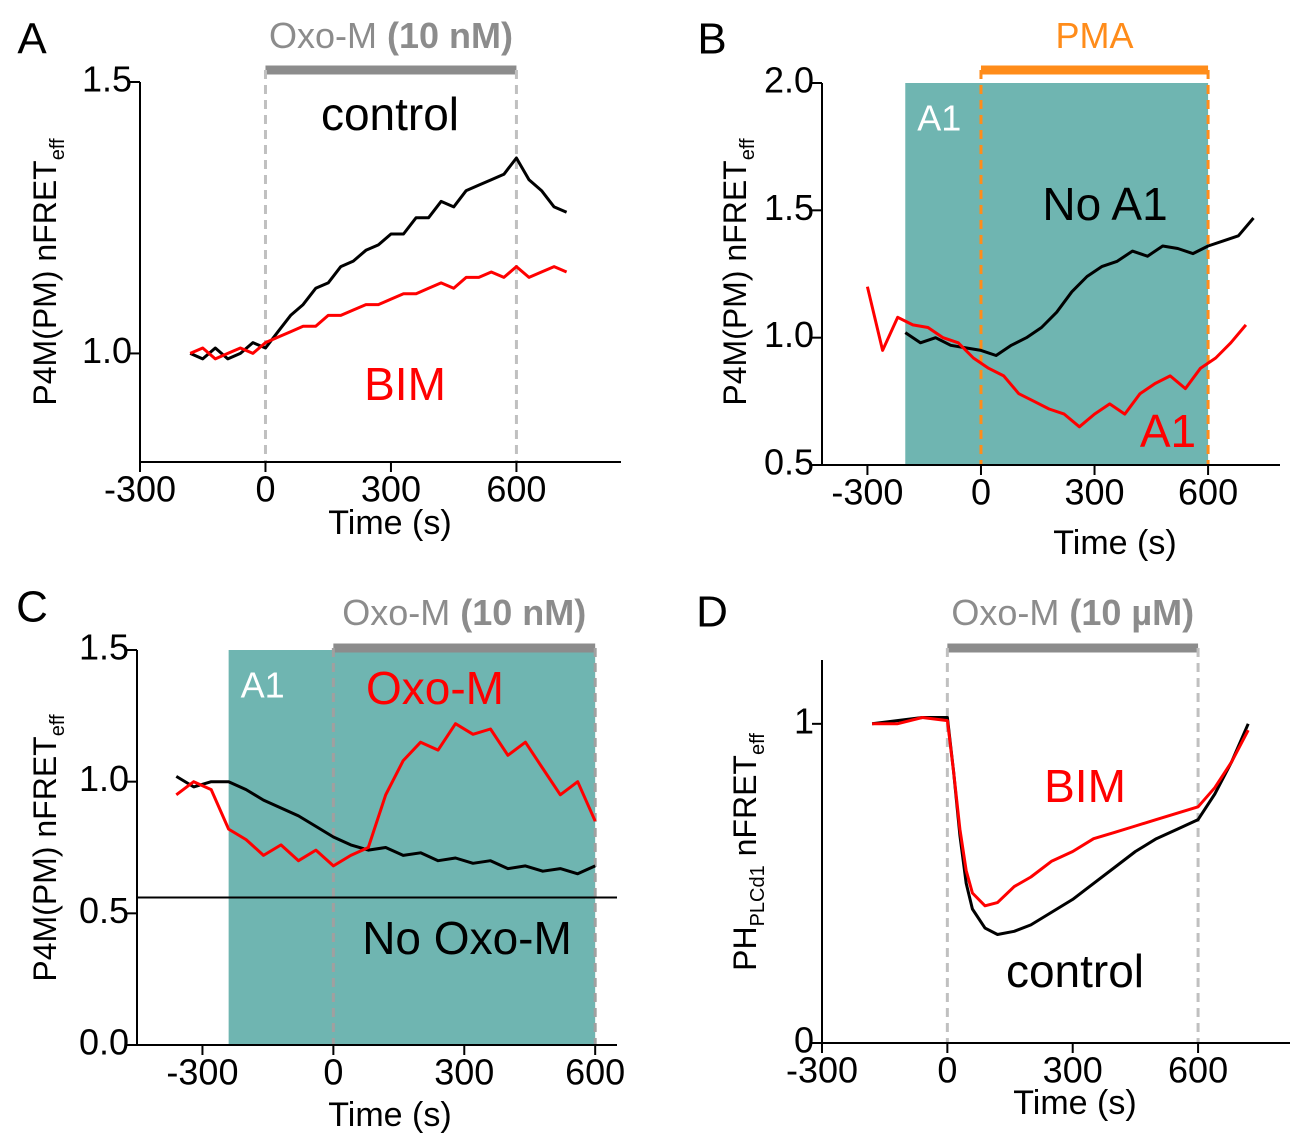  I want to click on treatment-name: PMA, so click(1095, 35).